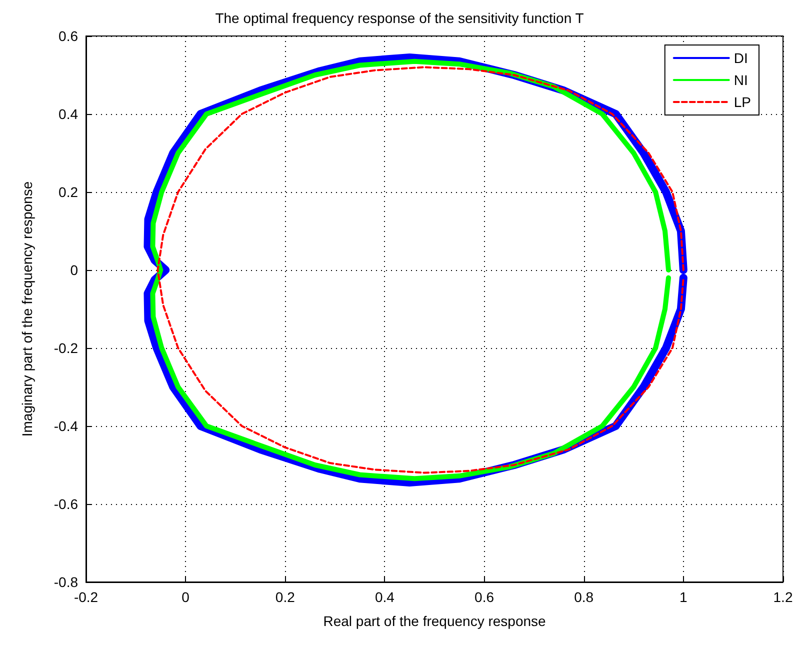 This screenshot has height=650, width=799. I want to click on legend-label: NI, so click(741, 80).